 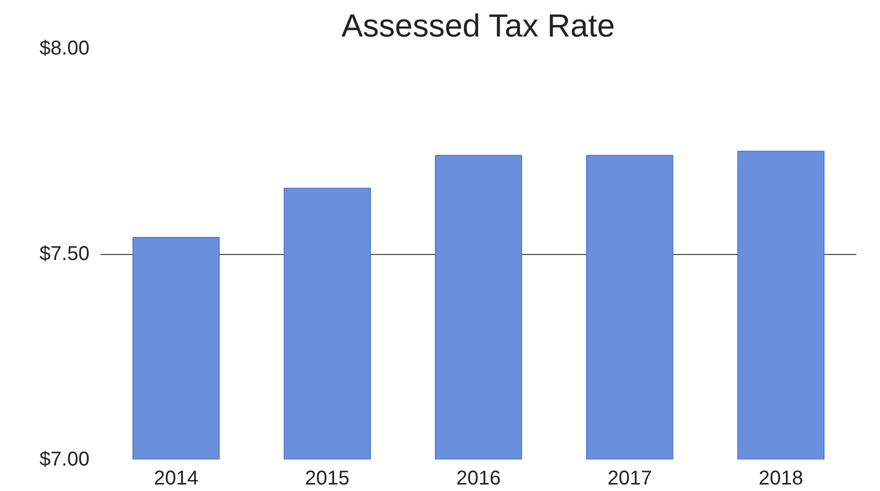 What do you see at coordinates (781, 479) in the screenshot?
I see `x-tick-label: 2018` at bounding box center [781, 479].